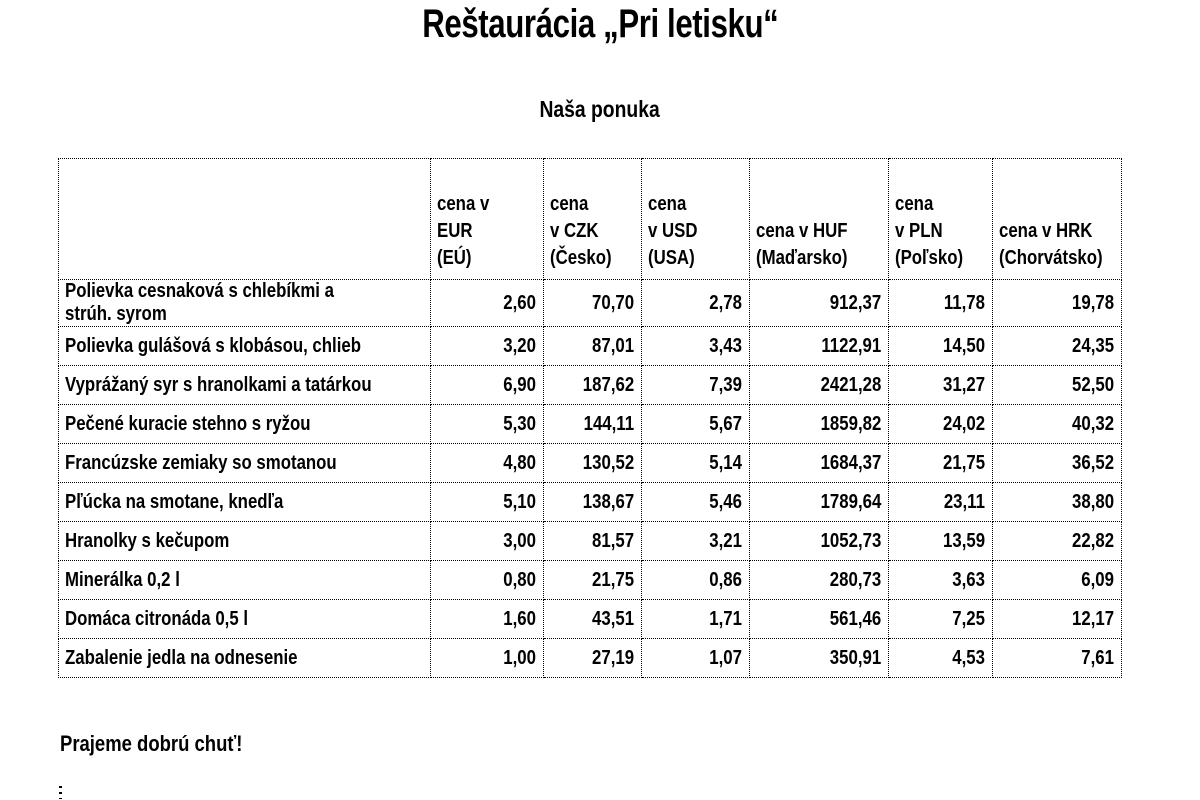 Image resolution: width=1200 pixels, height=800 pixels. What do you see at coordinates (819, 541) in the screenshot?
I see `price-cell: 1052,73` at bounding box center [819, 541].